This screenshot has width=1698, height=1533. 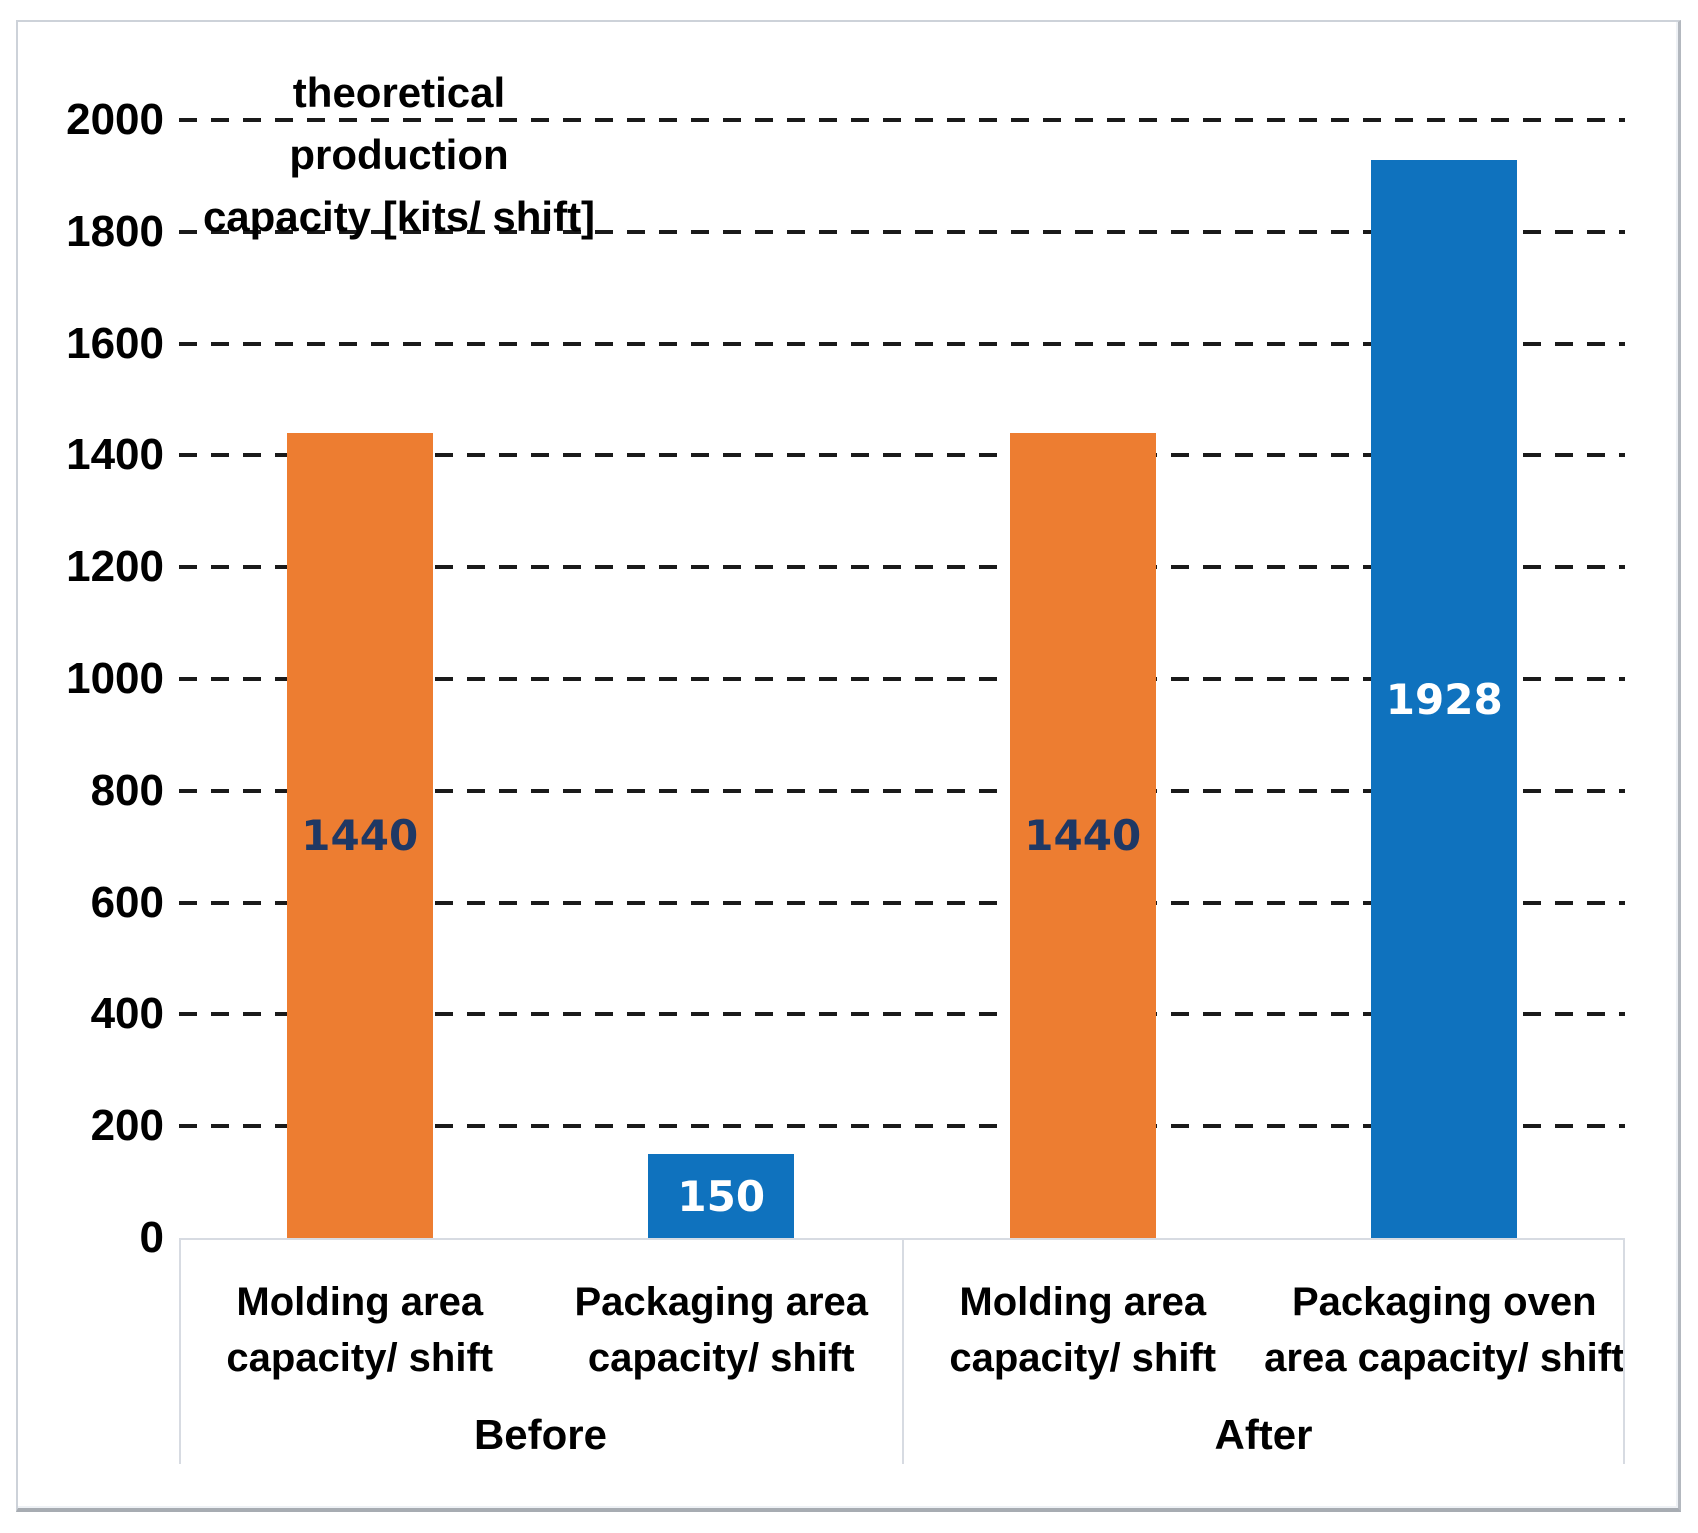 What do you see at coordinates (1444, 1330) in the screenshot?
I see `category-label-3: Packaging oven area capacity/ shift` at bounding box center [1444, 1330].